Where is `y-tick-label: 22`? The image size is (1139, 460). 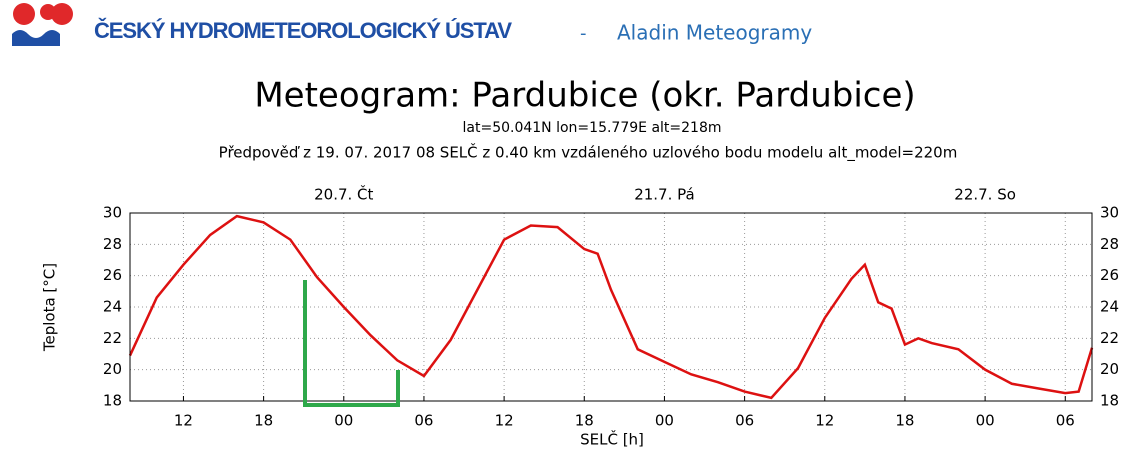
y-tick-label: 22 is located at coordinates (112, 338).